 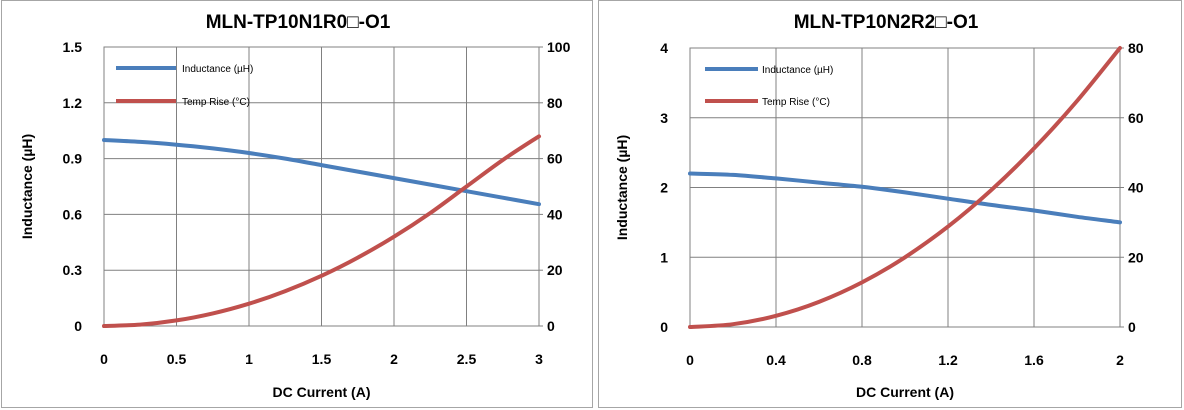 What do you see at coordinates (664, 188) in the screenshot?
I see `y-tick-label: 2` at bounding box center [664, 188].